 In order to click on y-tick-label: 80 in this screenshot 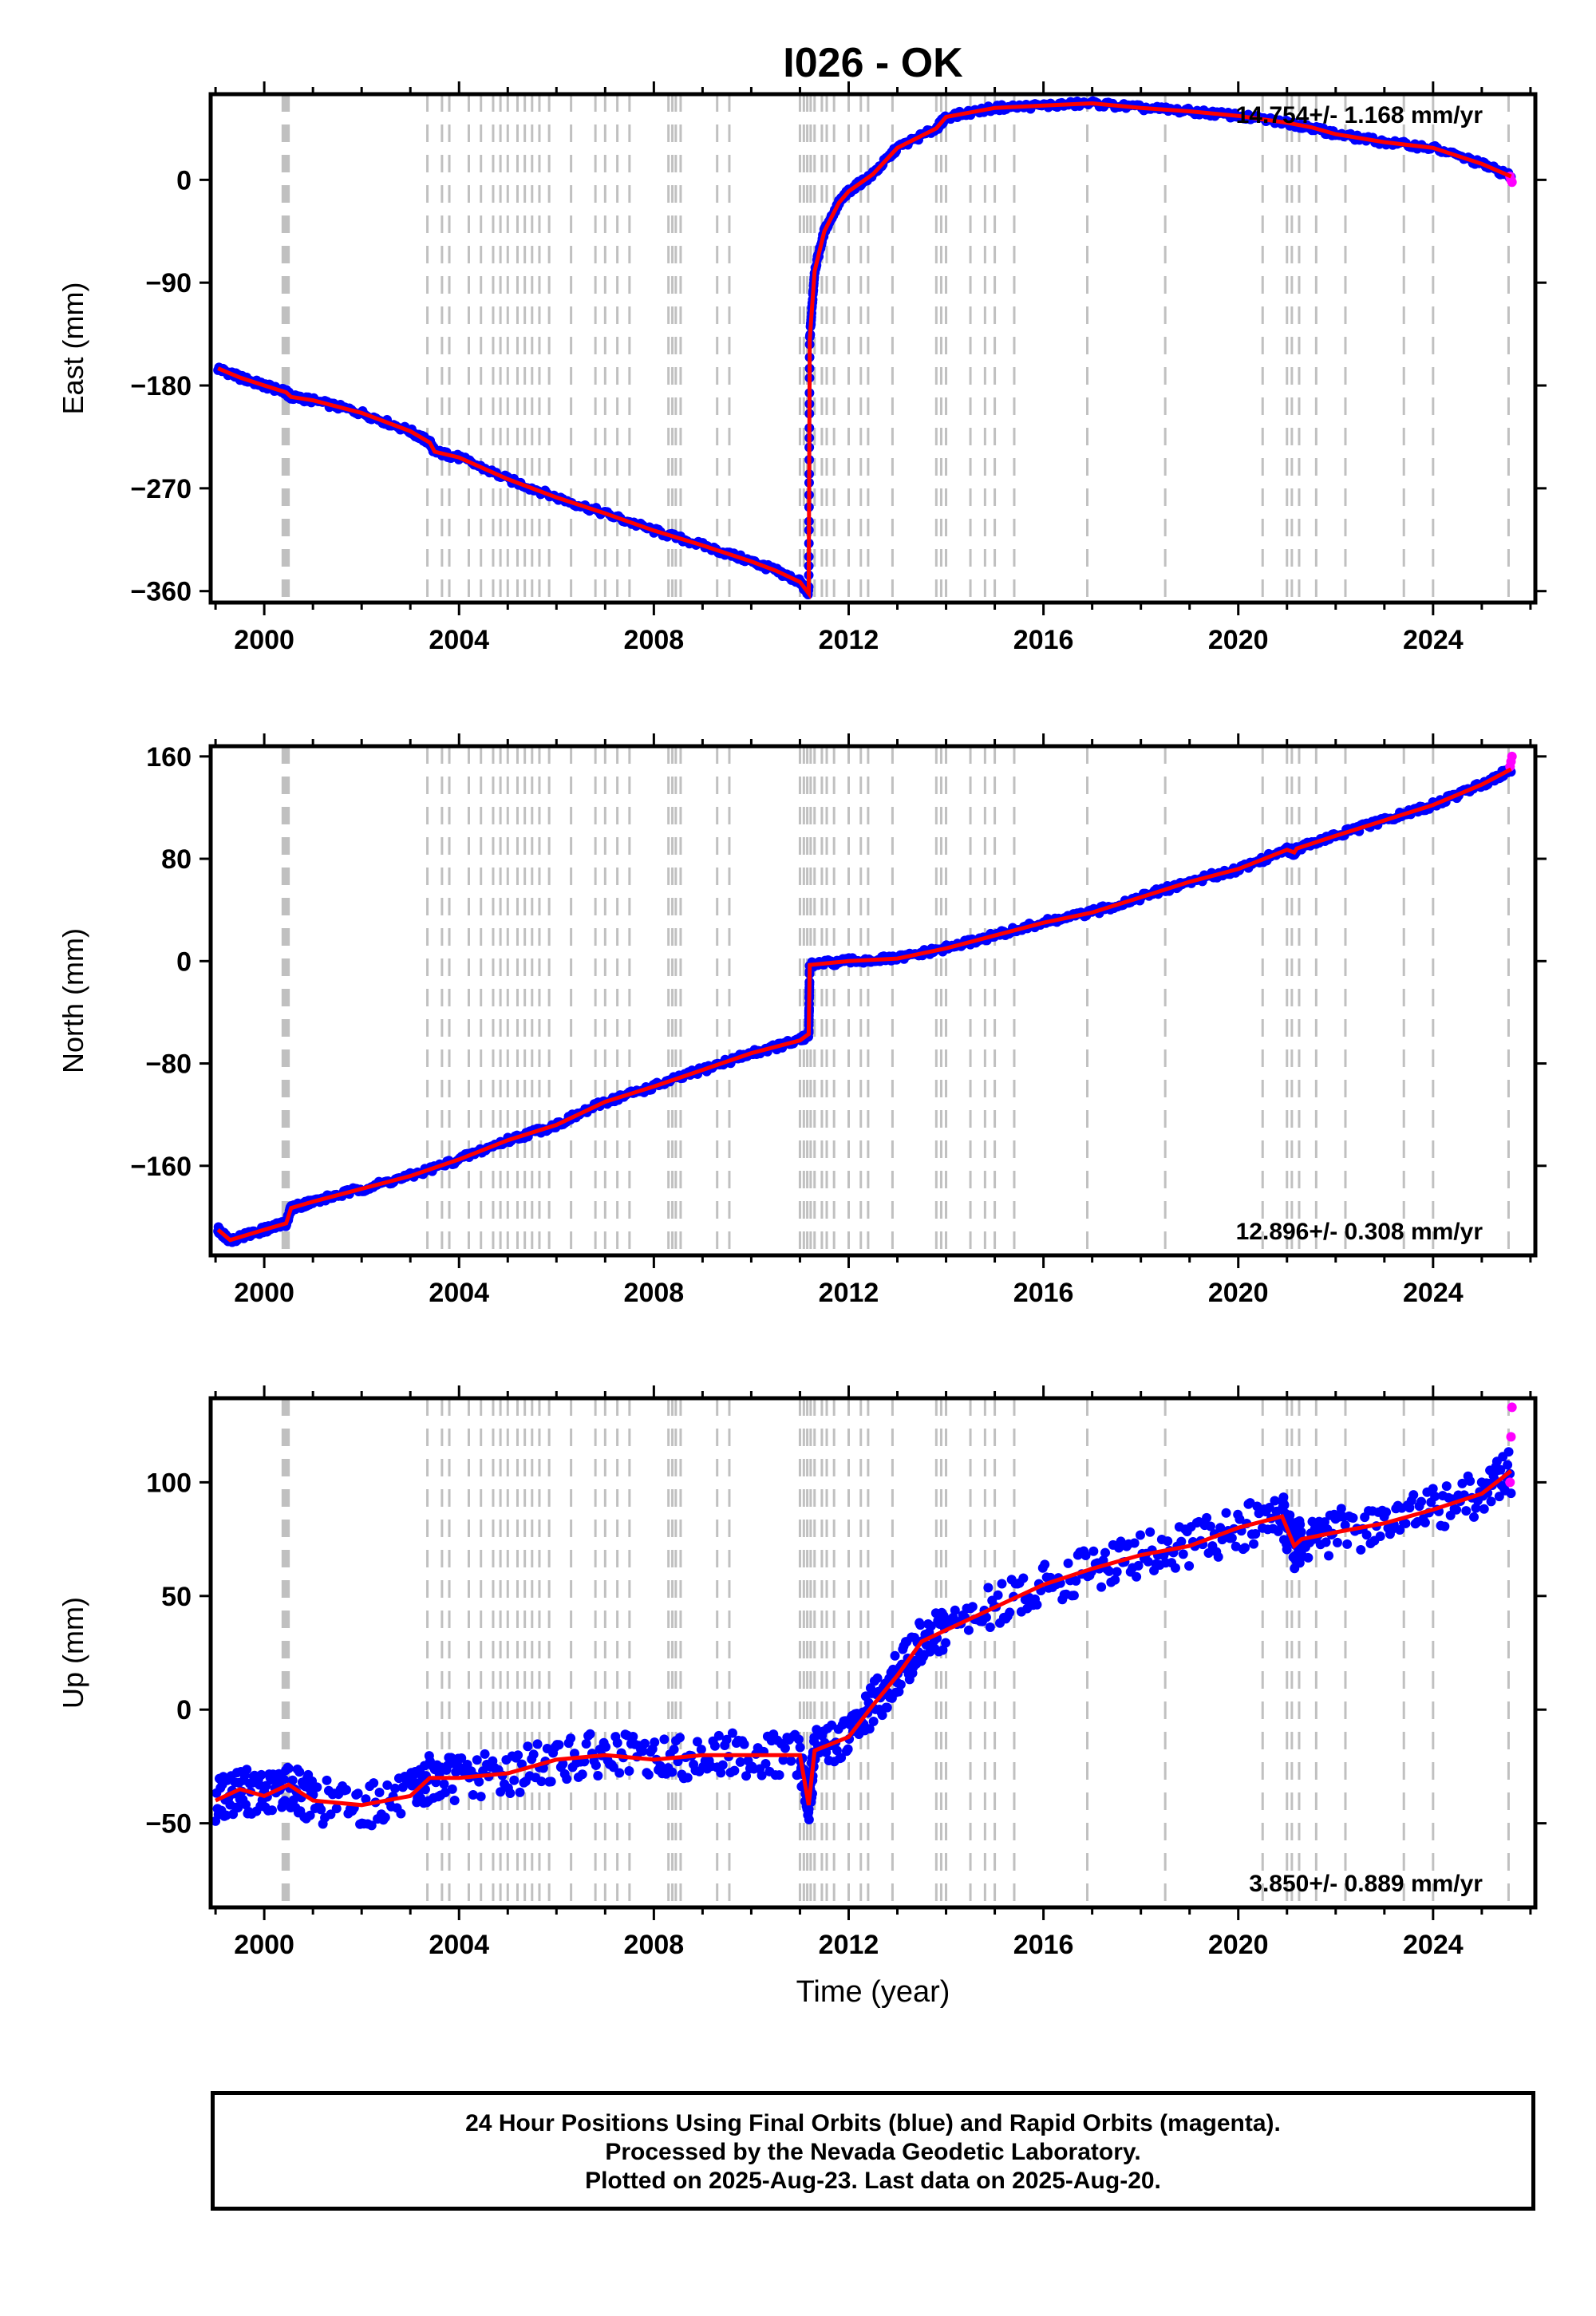, I will do `click(176, 859)`.